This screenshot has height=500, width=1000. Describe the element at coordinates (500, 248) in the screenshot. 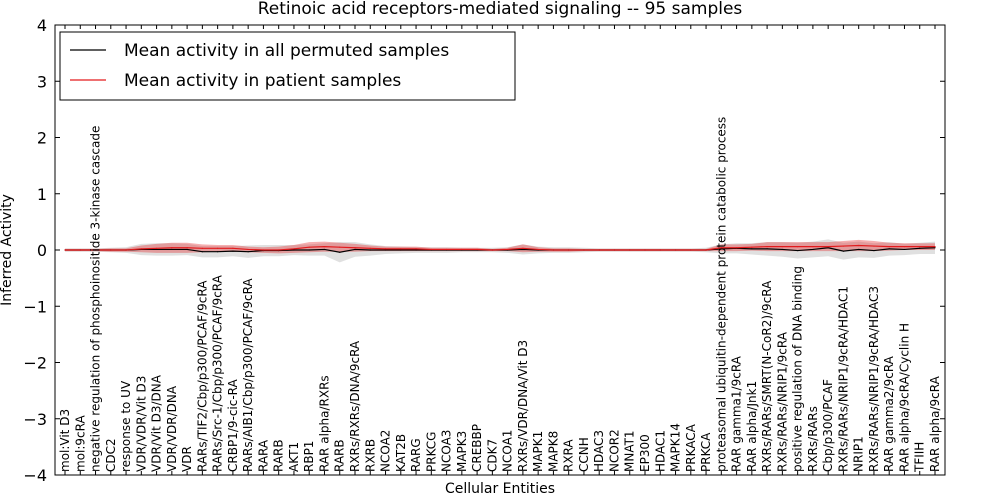

I see `series-lines` at that location.